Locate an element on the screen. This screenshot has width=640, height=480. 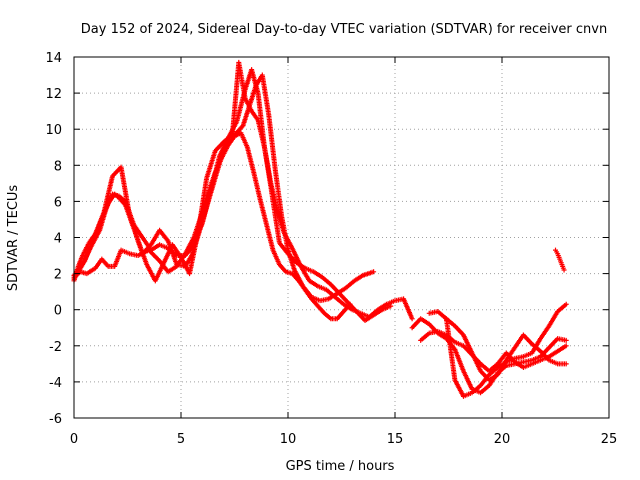
y-tick-label: 14 is located at coordinates (53, 58).